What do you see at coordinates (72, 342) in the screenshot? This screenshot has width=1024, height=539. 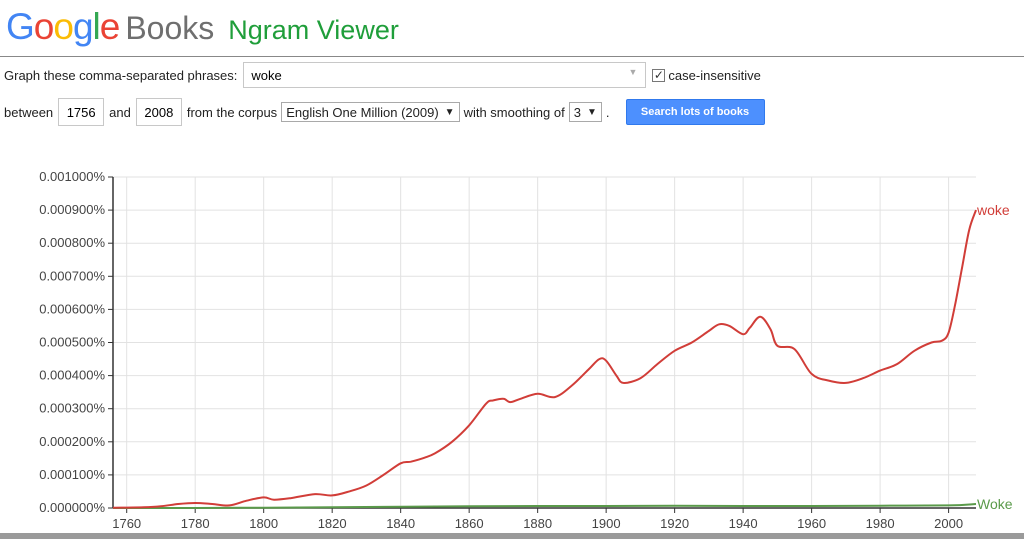 I see `y-tick-label: 0.000500%` at bounding box center [72, 342].